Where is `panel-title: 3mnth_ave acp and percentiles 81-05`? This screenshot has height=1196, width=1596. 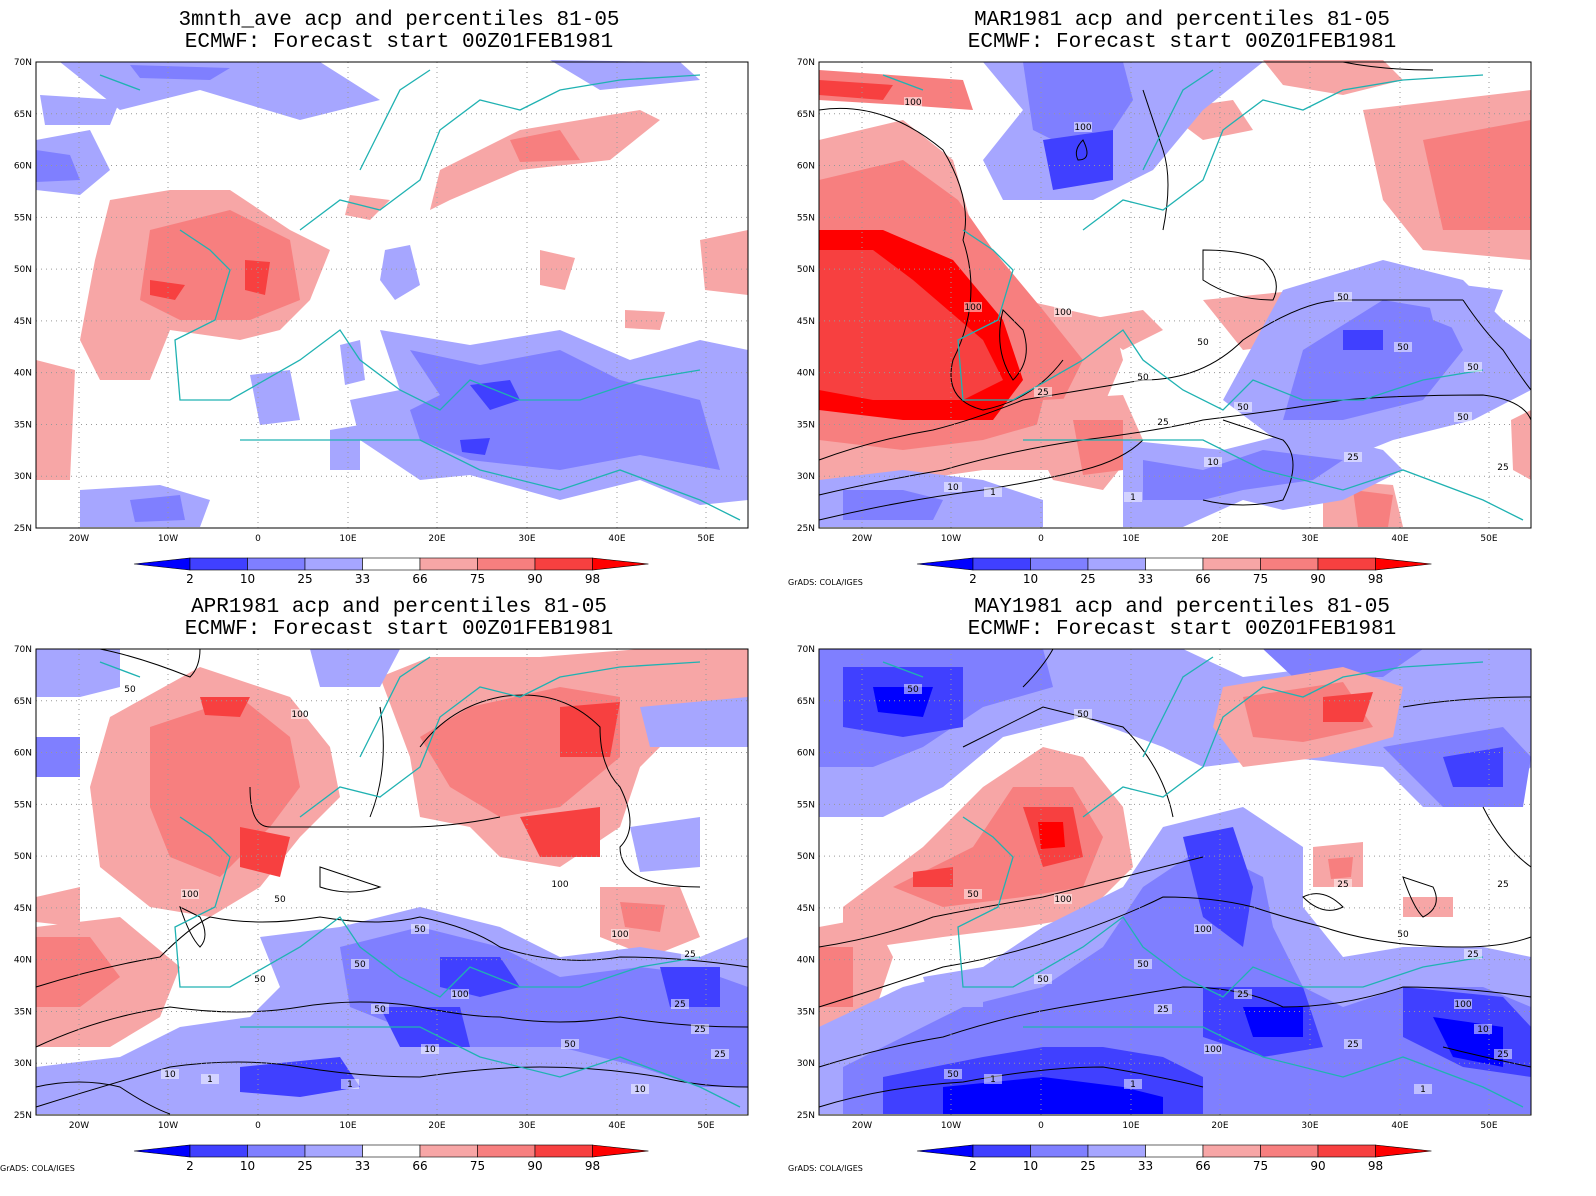
panel-title: 3mnth_ave acp and percentiles 81-05 is located at coordinates (399, 20).